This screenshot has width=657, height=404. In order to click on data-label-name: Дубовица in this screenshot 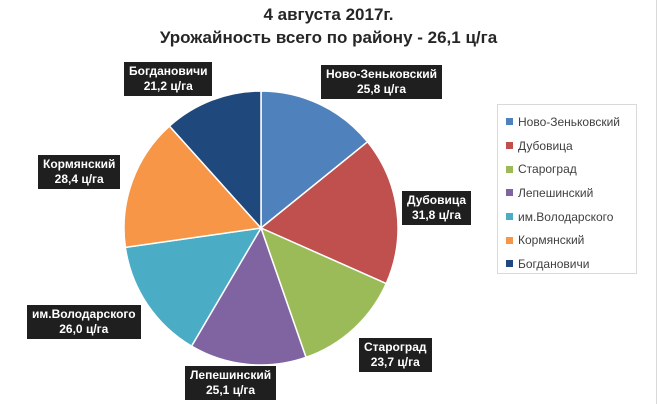, I will do `click(437, 200)`.